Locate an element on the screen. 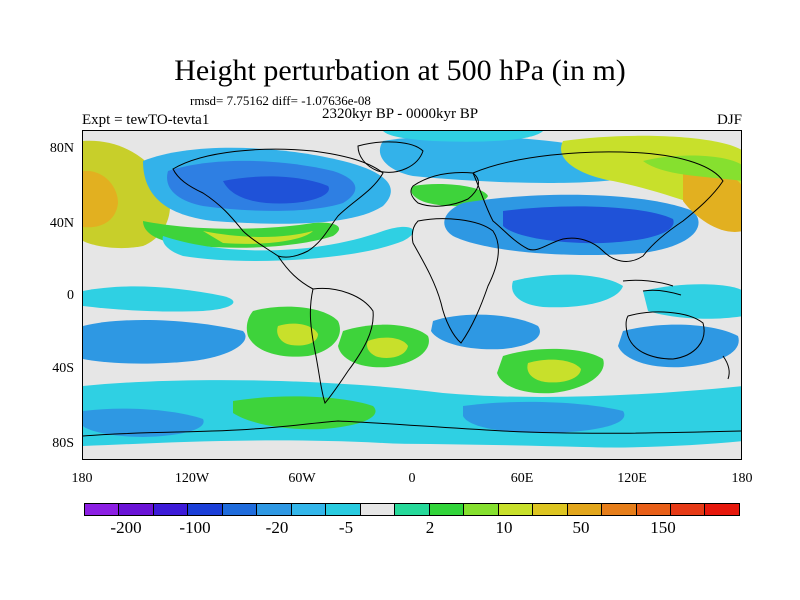  colorbar-label-2: 2 is located at coordinates (430, 527).